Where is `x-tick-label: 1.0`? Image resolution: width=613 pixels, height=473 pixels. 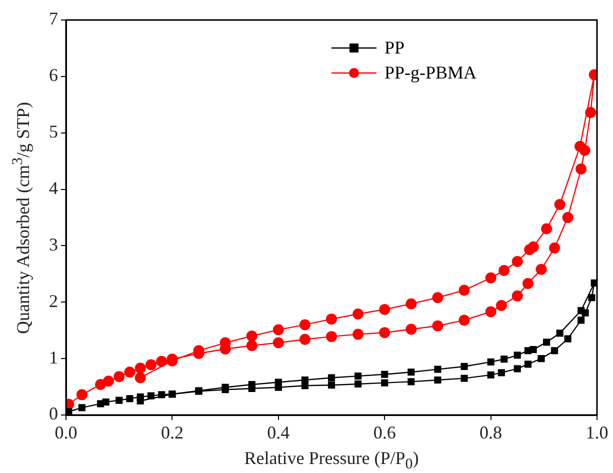 x-tick-label: 1.0 is located at coordinates (597, 432).